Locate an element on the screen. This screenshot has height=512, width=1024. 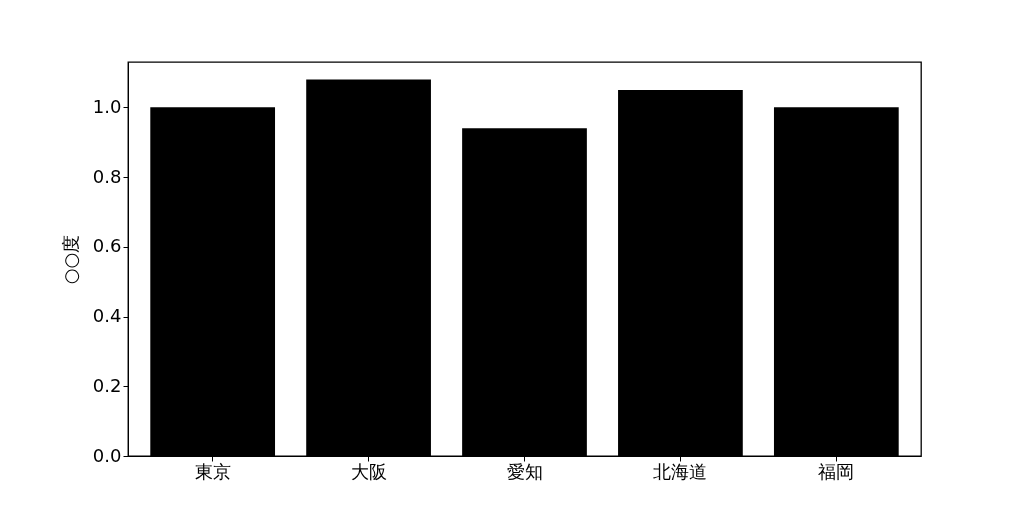
x-tick-label: 愛知 is located at coordinates (524, 471).